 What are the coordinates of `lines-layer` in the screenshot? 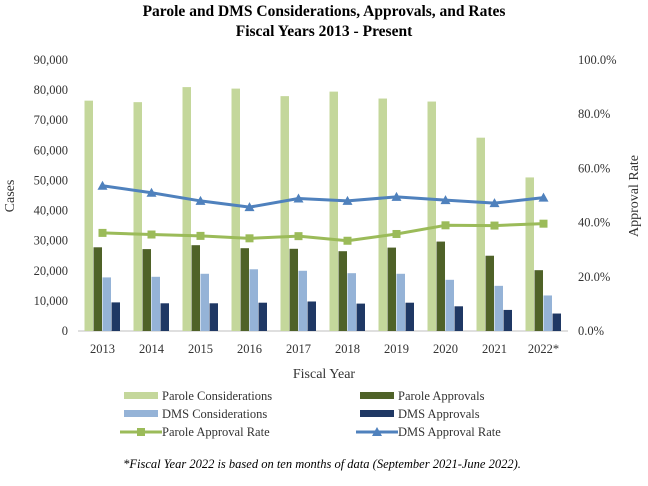 It's located at (323, 212).